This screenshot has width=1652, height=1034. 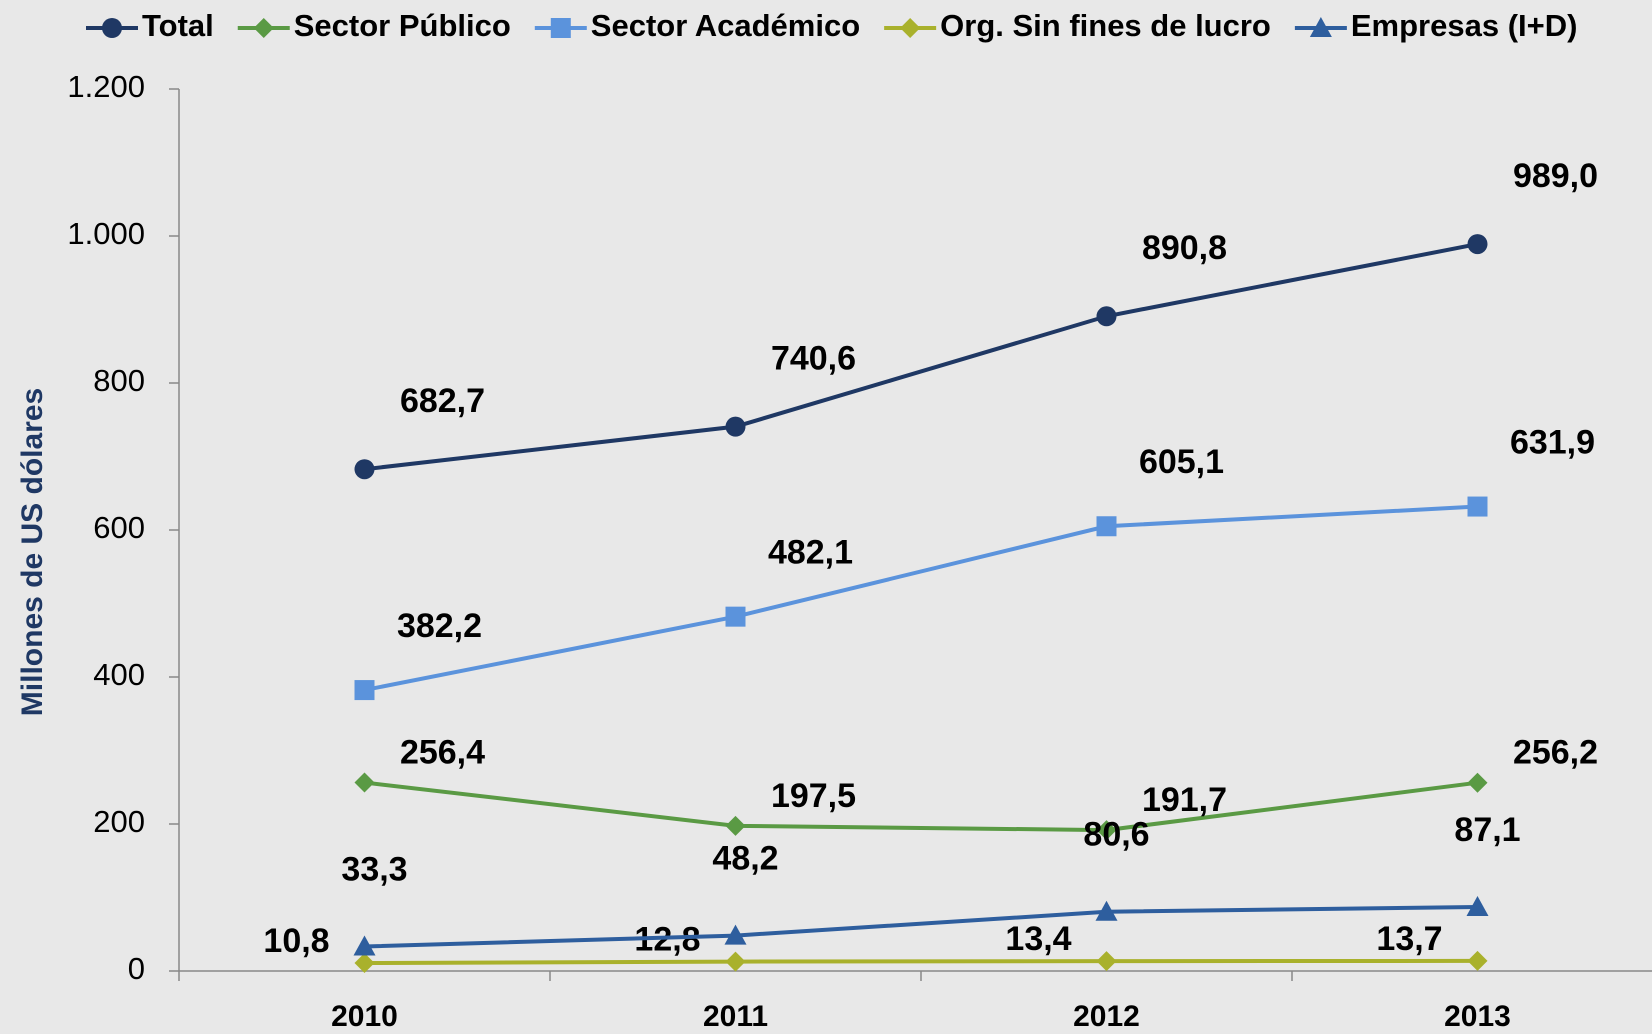 What do you see at coordinates (106, 86) in the screenshot?
I see `y-tick-label: 1.200` at bounding box center [106, 86].